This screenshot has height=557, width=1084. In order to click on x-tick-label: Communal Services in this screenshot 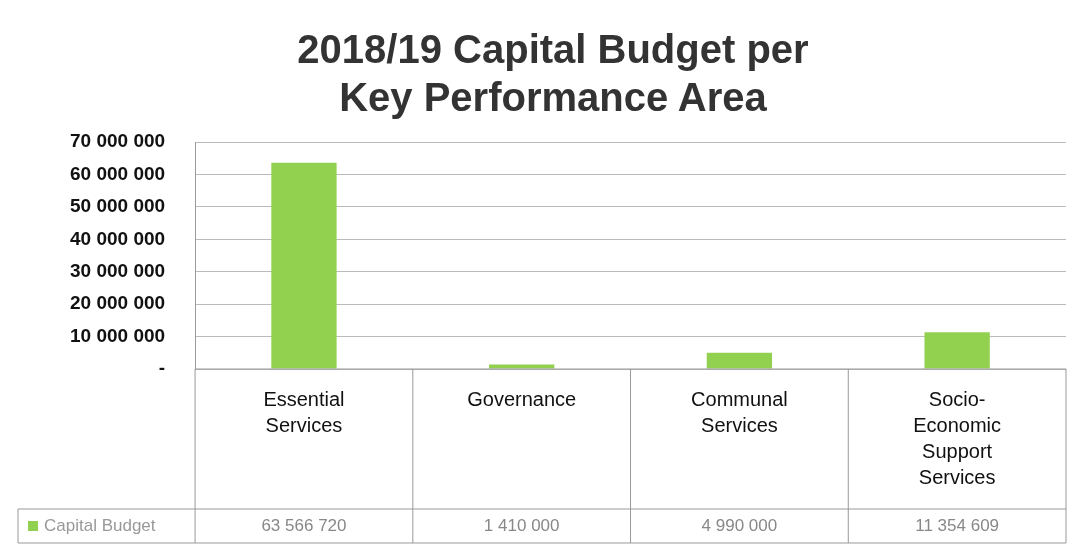, I will do `click(739, 411)`.